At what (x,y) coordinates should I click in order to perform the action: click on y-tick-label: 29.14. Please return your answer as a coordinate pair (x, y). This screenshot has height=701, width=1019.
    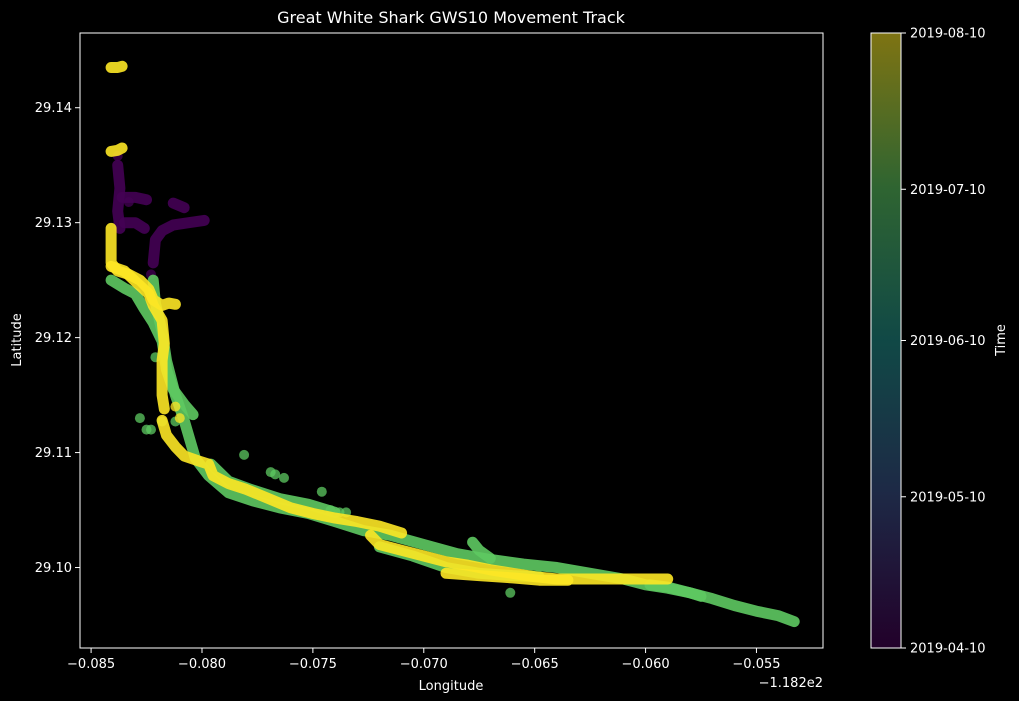
    Looking at the image, I should click on (53, 108).